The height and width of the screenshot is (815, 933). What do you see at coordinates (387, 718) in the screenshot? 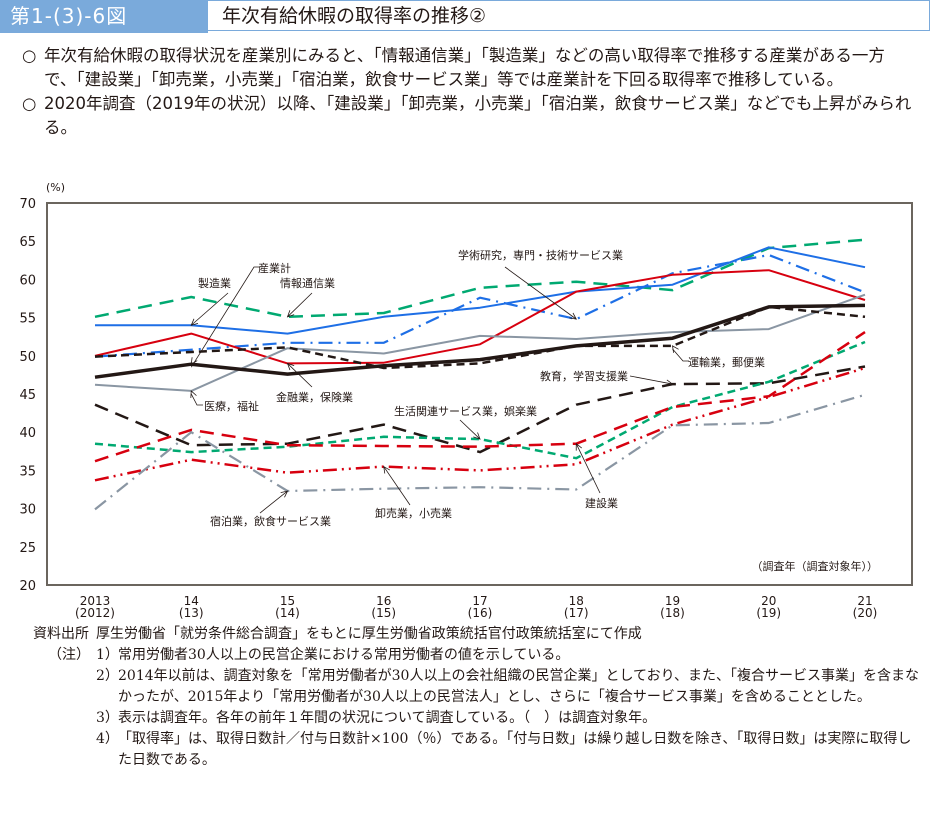
I see `note-text: 表示は調査年。各年の前年１年間の状況について調査している。（ ）は調査対象年。` at bounding box center [387, 718].